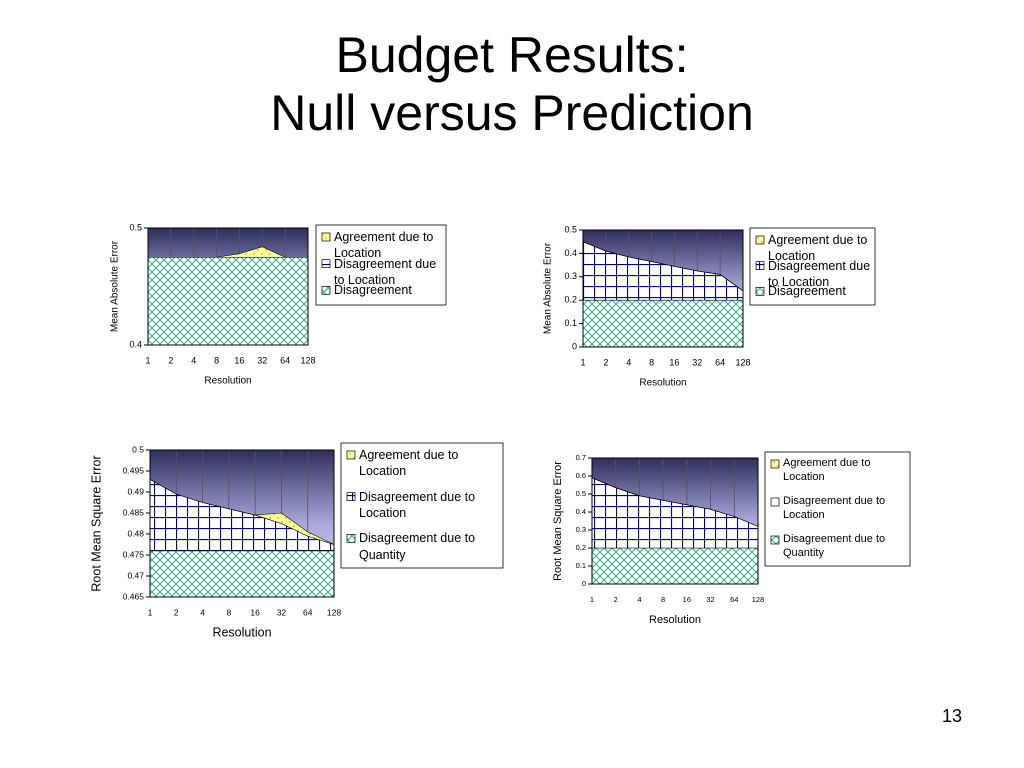 The width and height of the screenshot is (1024, 768). What do you see at coordinates (135, 533) in the screenshot?
I see `y-tick-label: 0.48` at bounding box center [135, 533].